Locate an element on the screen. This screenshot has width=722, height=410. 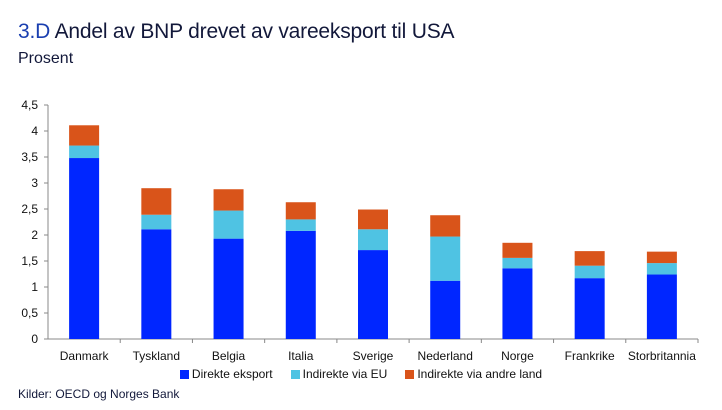
x-tick-label: Belgia is located at coordinates (229, 356).